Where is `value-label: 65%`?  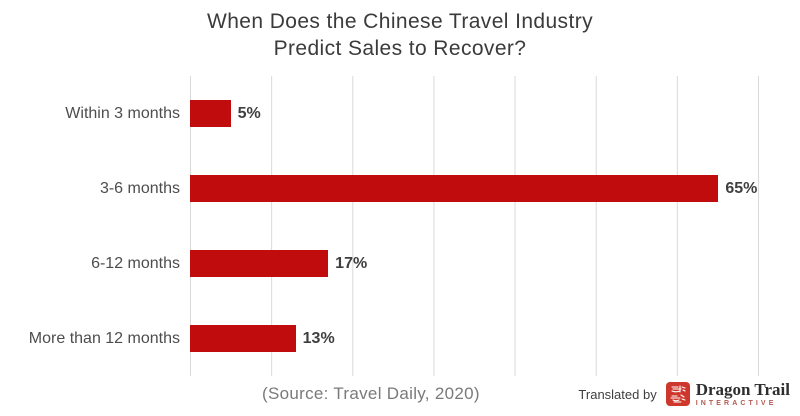
value-label: 65% is located at coordinates (741, 188).